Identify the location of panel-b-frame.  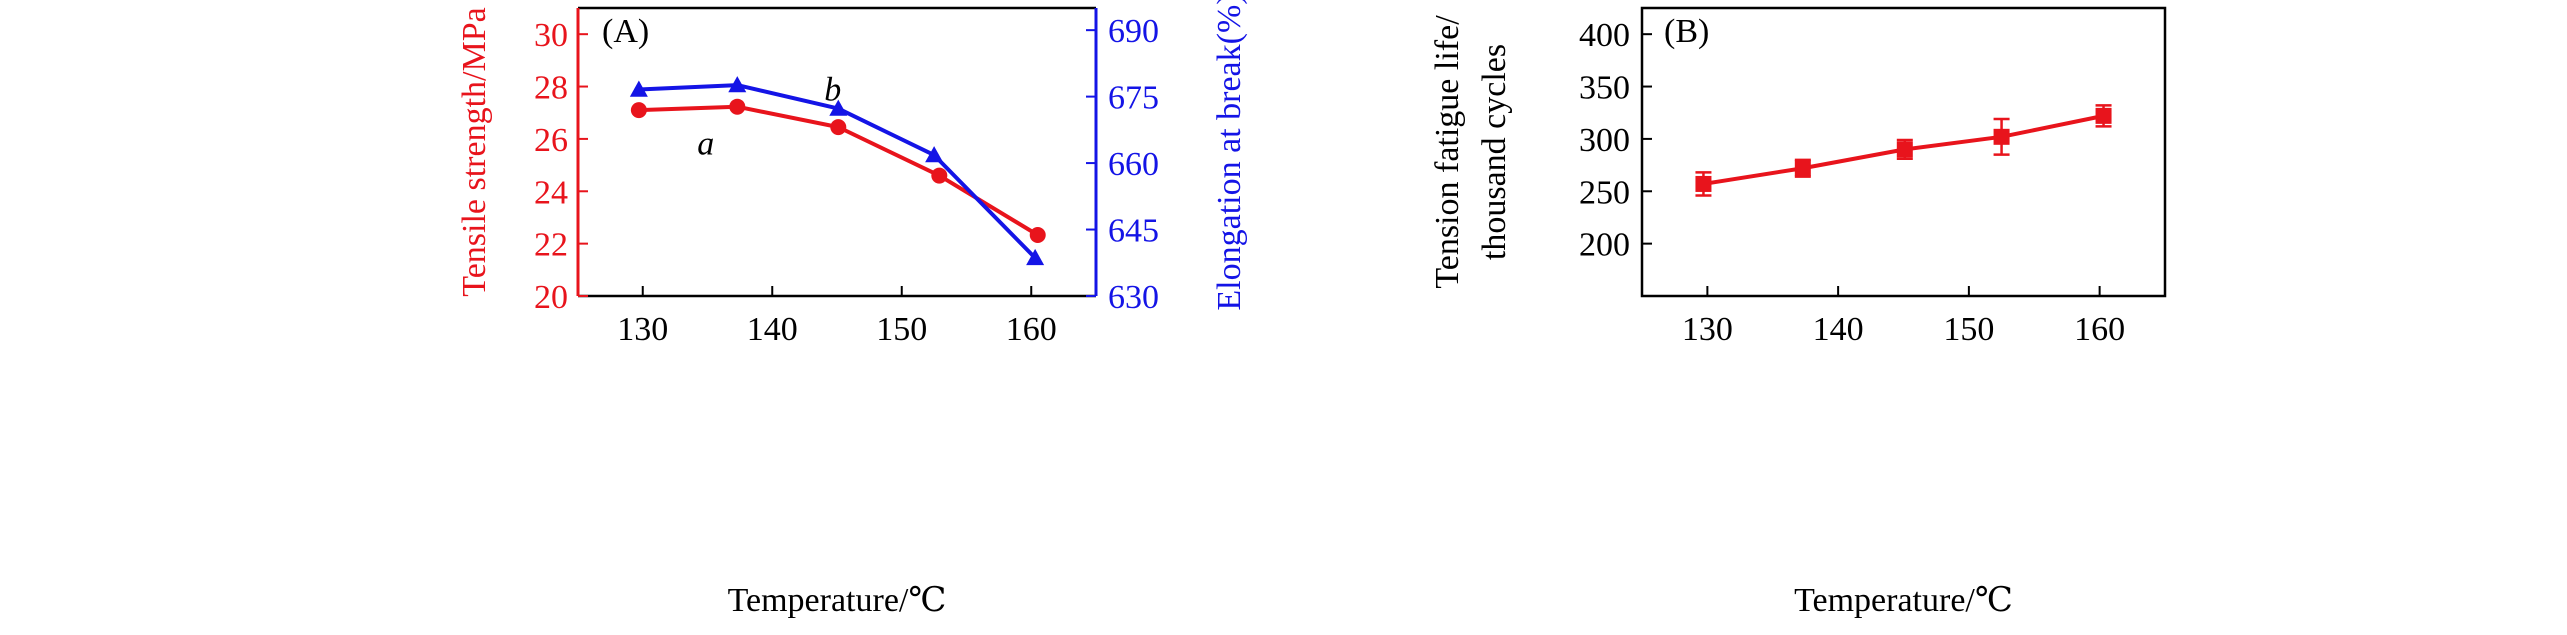
(1903, 152).